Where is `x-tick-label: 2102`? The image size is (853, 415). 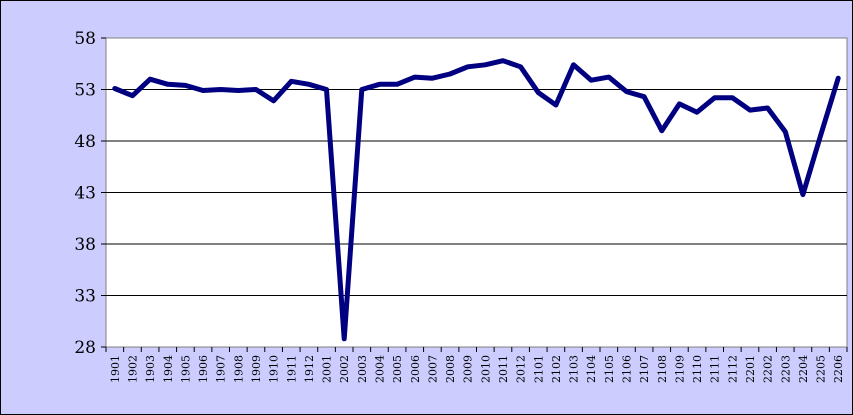
x-tick-label: 2102 is located at coordinates (556, 369).